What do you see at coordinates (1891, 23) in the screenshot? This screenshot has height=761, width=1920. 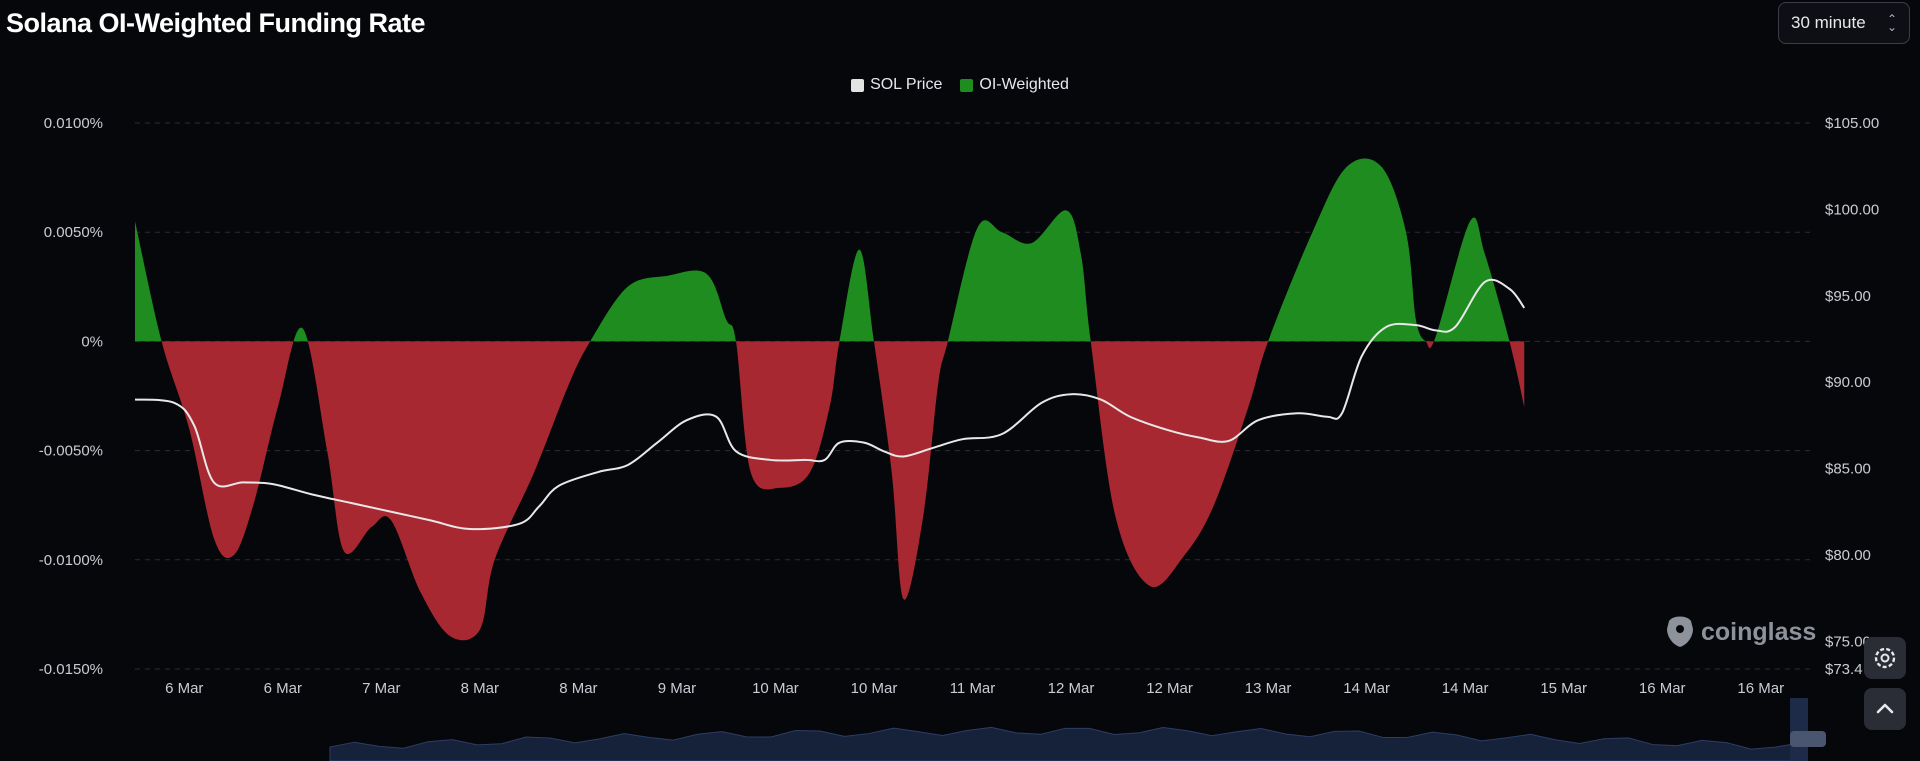 I see `chevron-updown-icon: ⌃ ⌄` at bounding box center [1891, 23].